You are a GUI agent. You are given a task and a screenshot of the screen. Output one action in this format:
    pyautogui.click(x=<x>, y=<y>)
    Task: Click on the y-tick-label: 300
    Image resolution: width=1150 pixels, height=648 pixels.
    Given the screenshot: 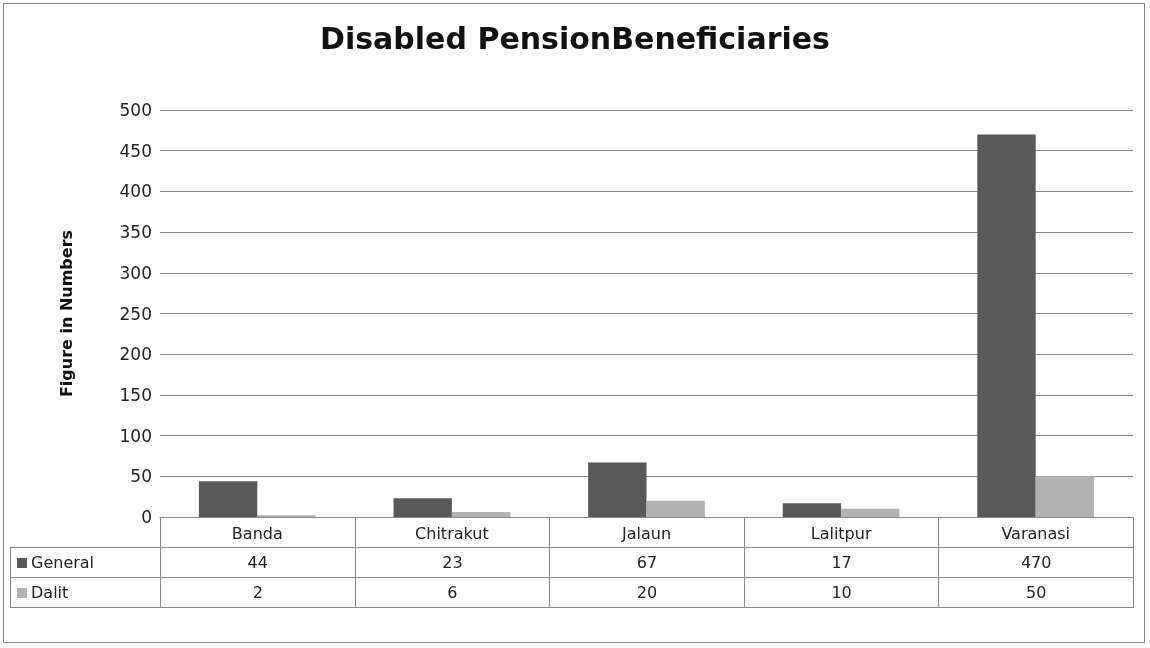 What is the action you would take?
    pyautogui.click(x=135, y=272)
    